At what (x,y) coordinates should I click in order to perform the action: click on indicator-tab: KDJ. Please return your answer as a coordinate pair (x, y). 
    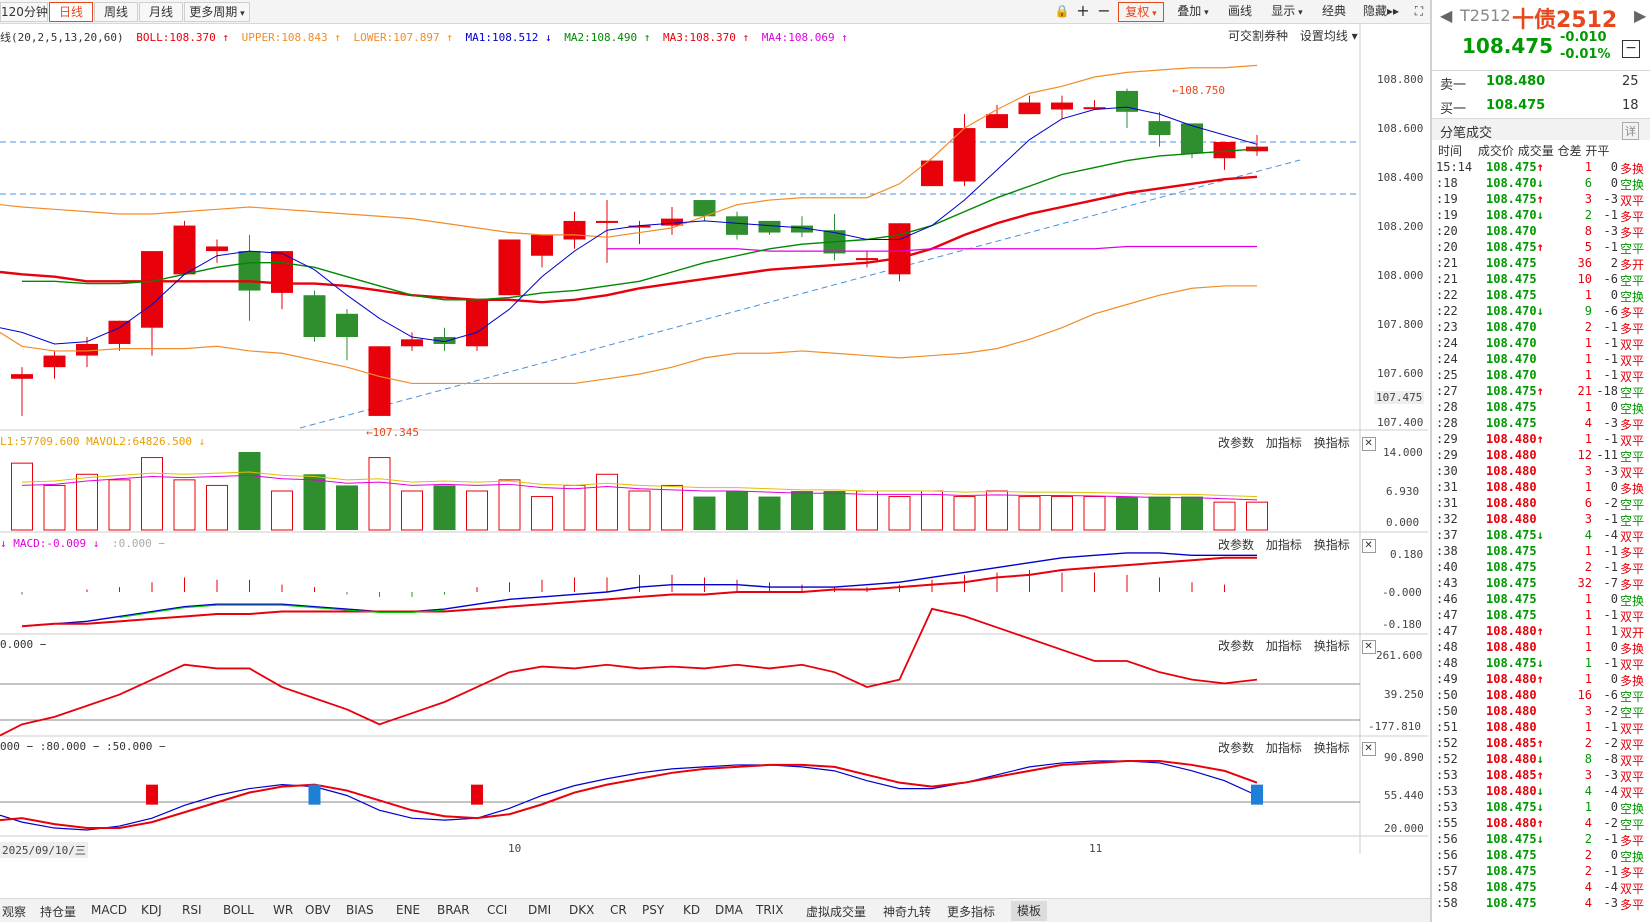
    Looking at the image, I should click on (151, 910).